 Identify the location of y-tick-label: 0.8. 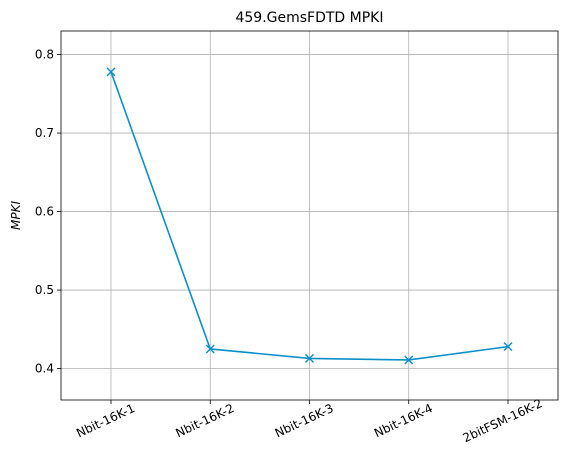
(44, 55).